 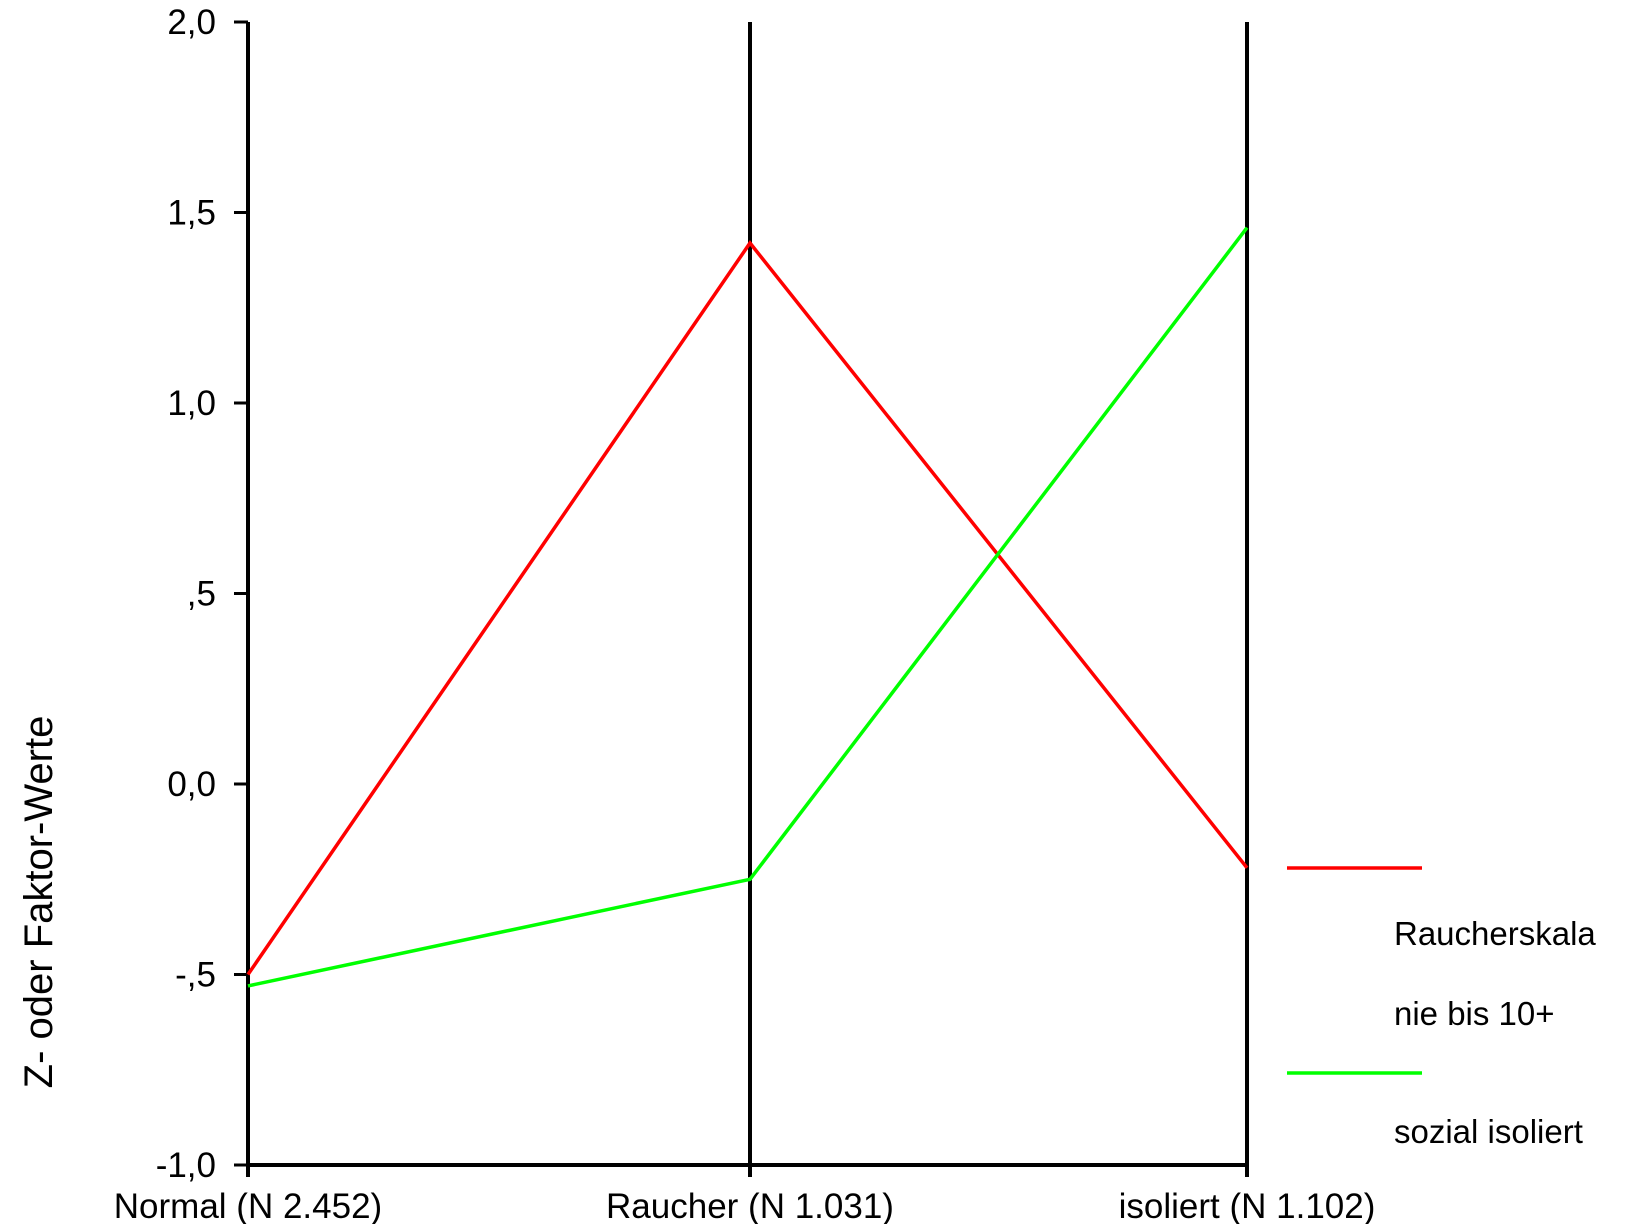 What do you see at coordinates (191, 213) in the screenshot?
I see `y-tick-label: 1,5` at bounding box center [191, 213].